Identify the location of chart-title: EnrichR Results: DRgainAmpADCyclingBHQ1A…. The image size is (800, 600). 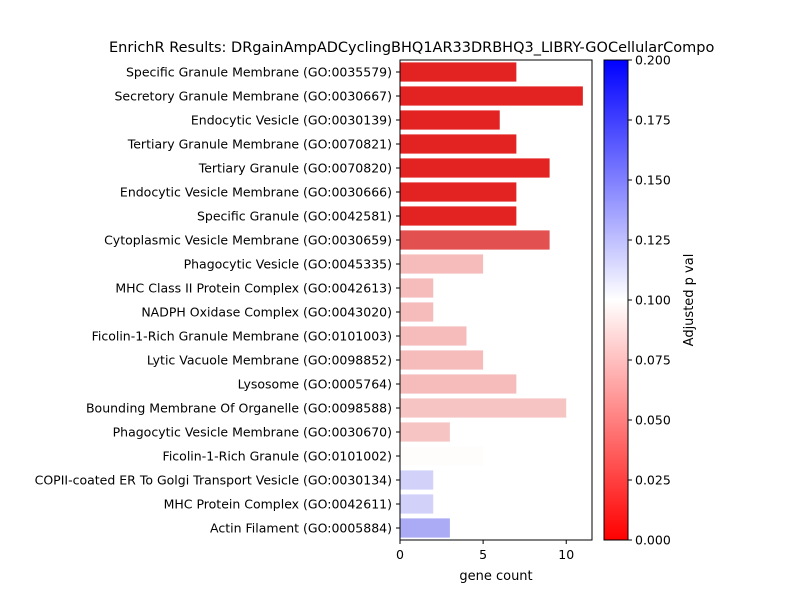
(411, 48).